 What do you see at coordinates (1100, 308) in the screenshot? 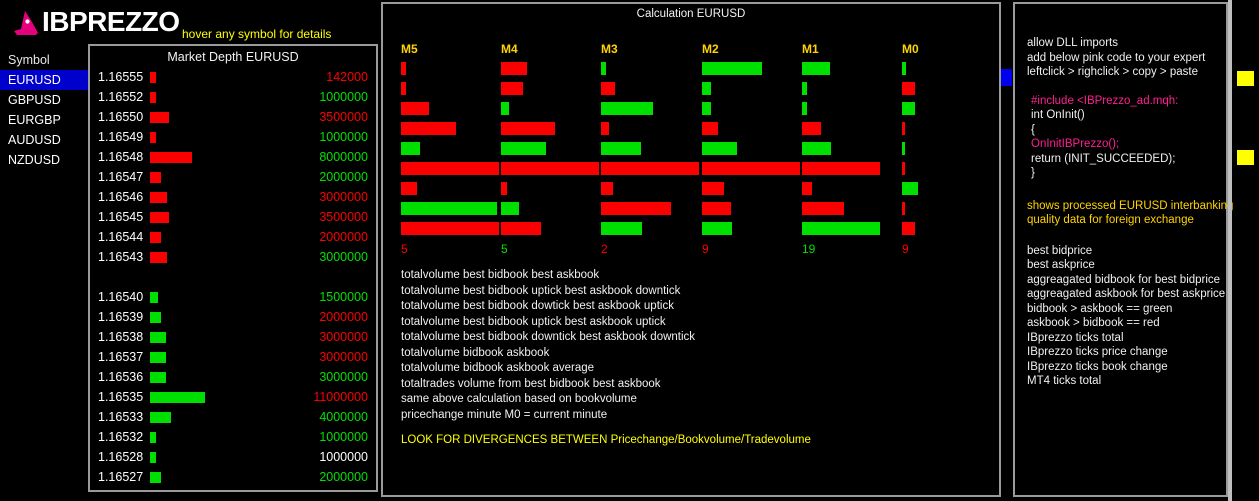
I see `help-field-line: bidbook > askbook == green` at bounding box center [1100, 308].